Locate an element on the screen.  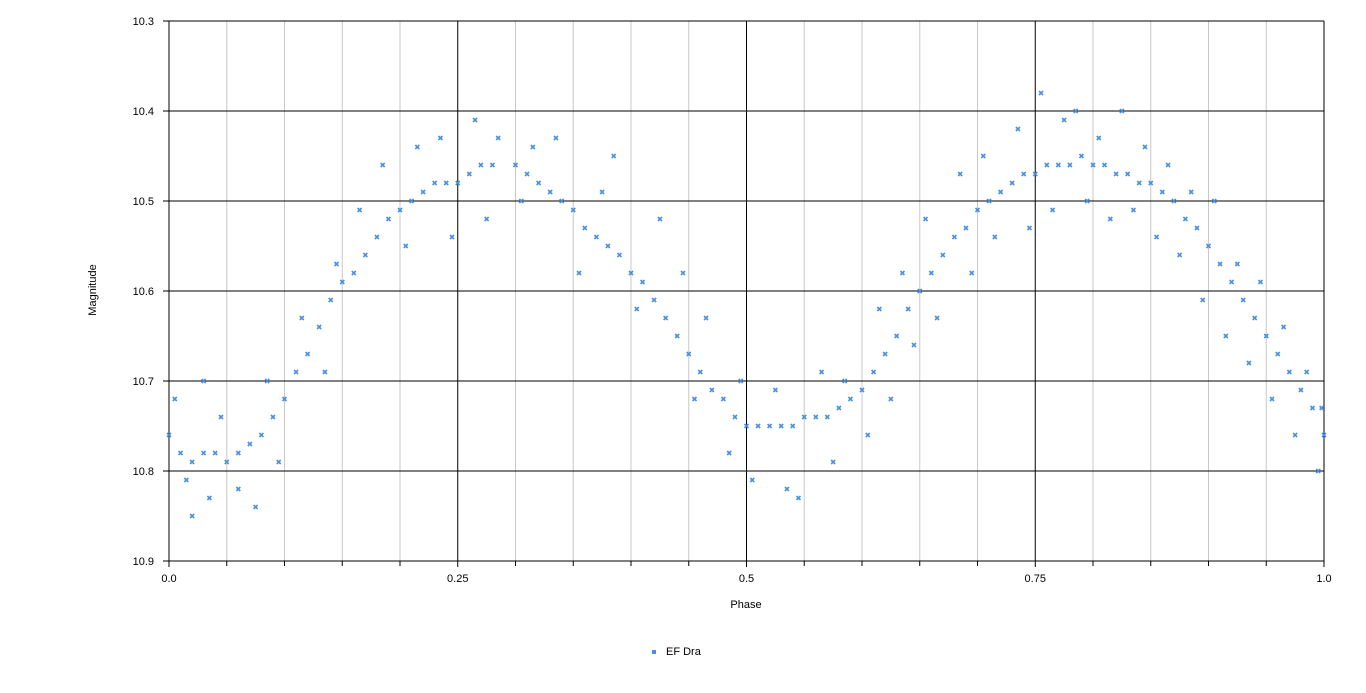
legend-marker-icon is located at coordinates (654, 652).